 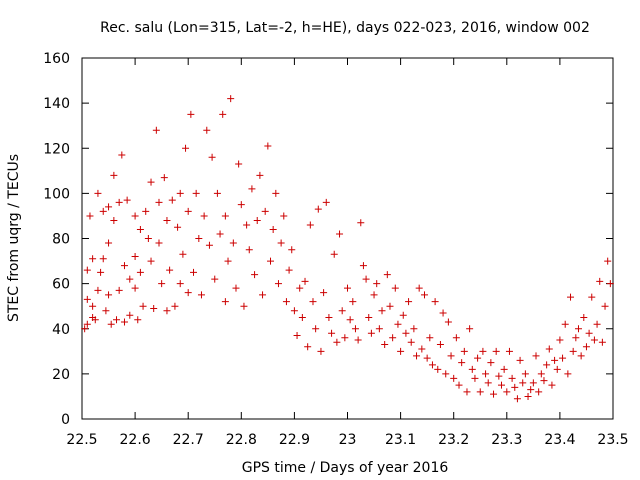 What do you see at coordinates (65, 420) in the screenshot?
I see `y-tick-label: 0` at bounding box center [65, 420].